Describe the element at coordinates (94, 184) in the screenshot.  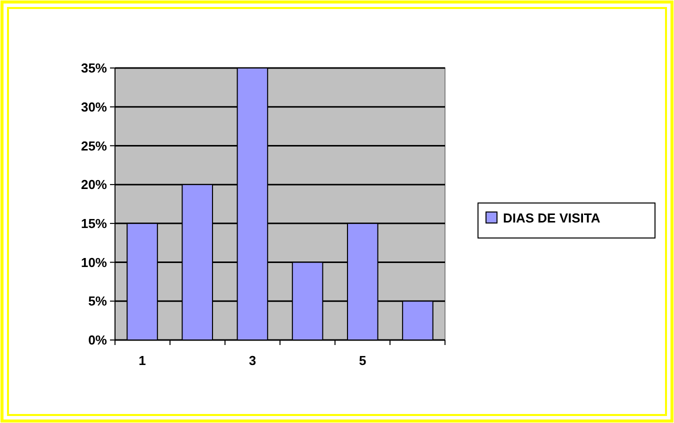
I see `y-tick-label: 20%` at that location.